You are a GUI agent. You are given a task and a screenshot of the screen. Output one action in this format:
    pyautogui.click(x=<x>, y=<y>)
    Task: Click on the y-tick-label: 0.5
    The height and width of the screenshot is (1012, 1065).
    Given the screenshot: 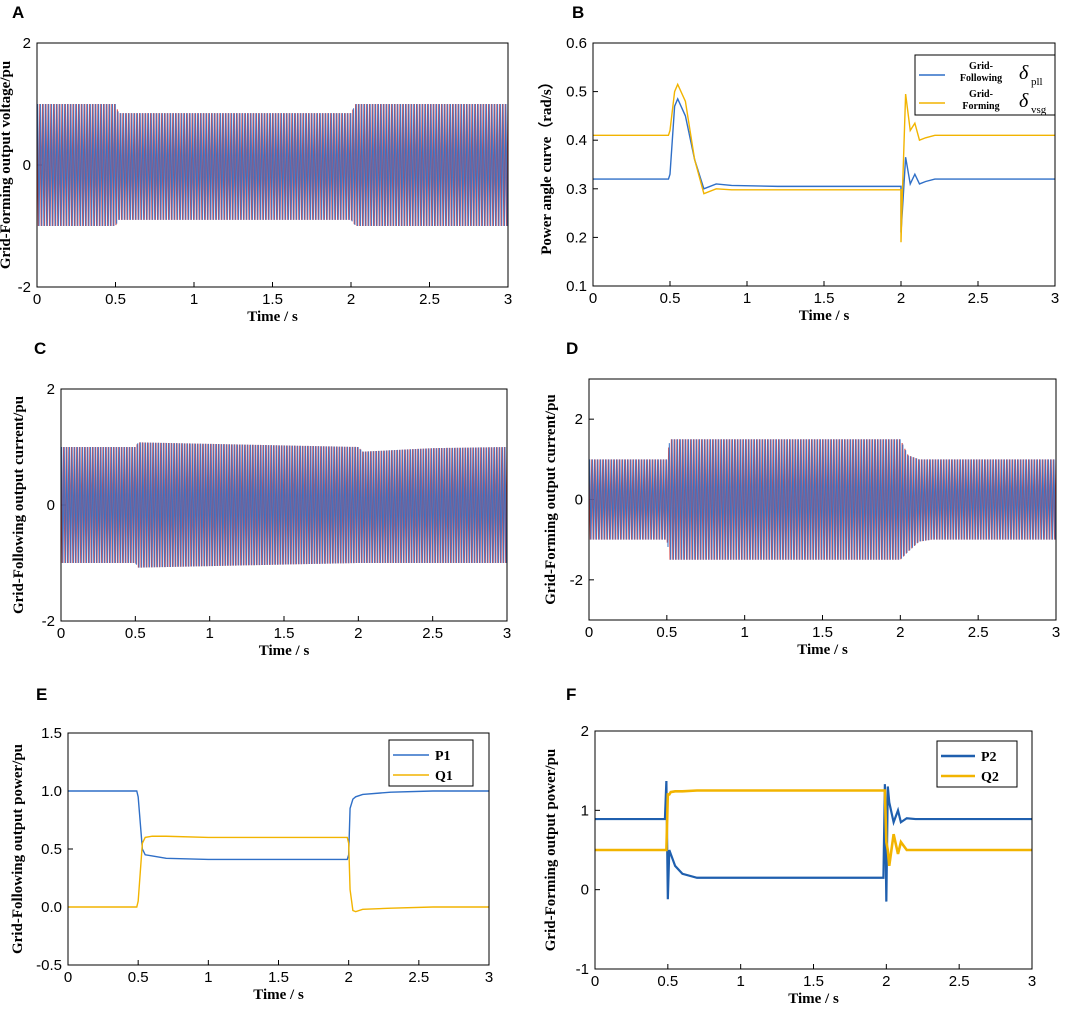 What is the action you would take?
    pyautogui.click(x=576, y=92)
    